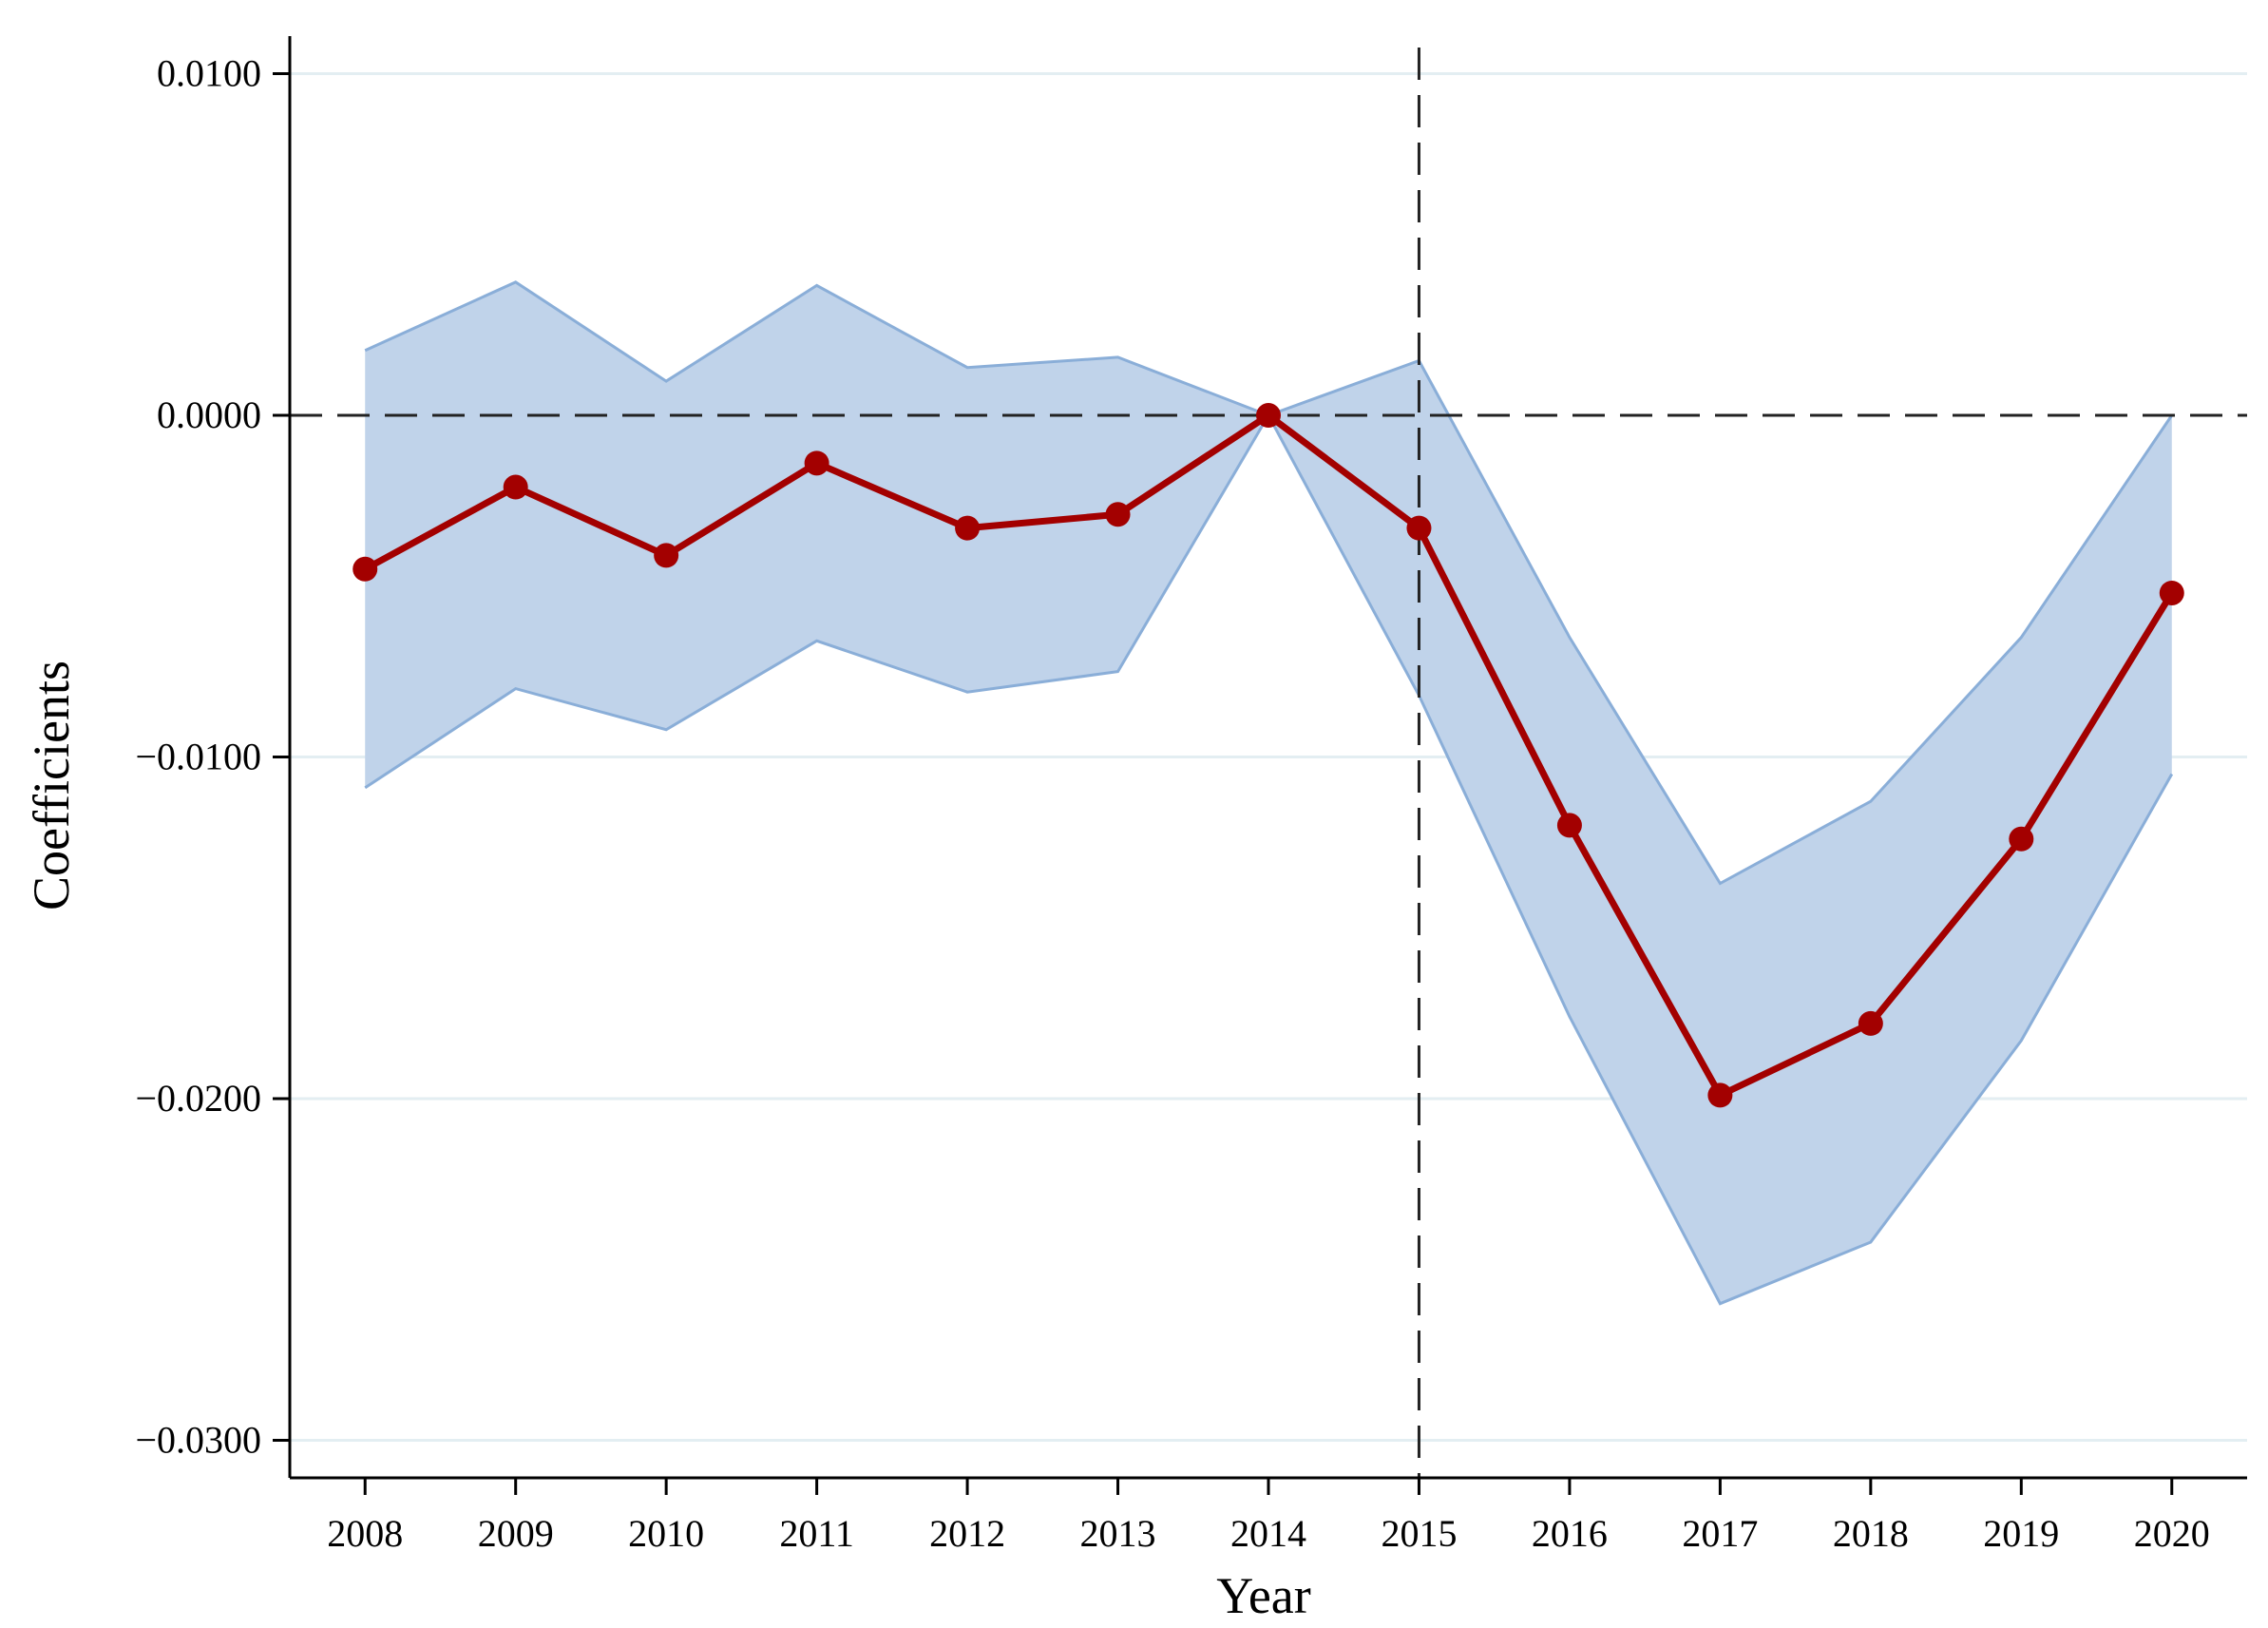 This screenshot has height=1628, width=2268. What do you see at coordinates (209, 414) in the screenshot?
I see `y-tick-label: 0.0000` at bounding box center [209, 414].